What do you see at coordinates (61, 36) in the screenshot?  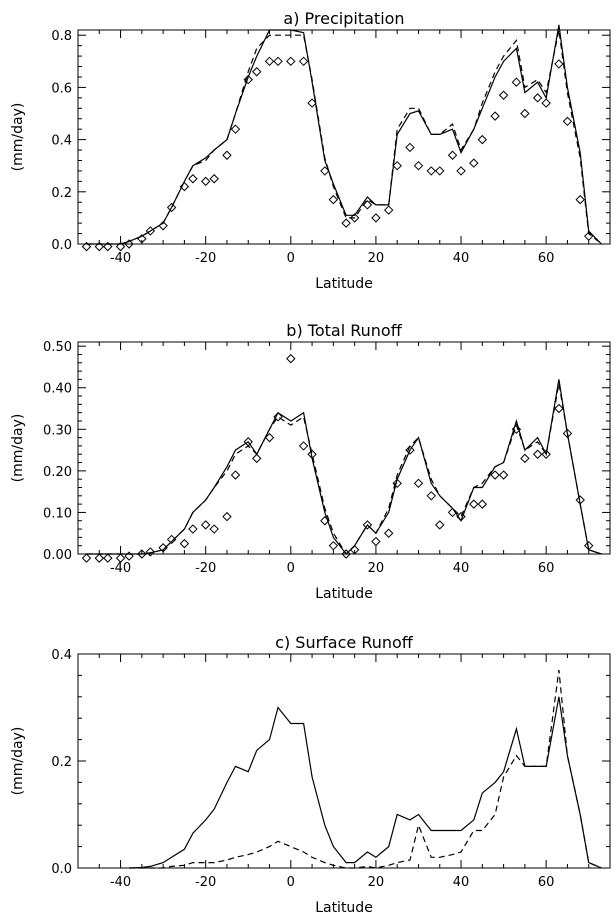 I see `y-tick-label: 0.8` at bounding box center [61, 36].